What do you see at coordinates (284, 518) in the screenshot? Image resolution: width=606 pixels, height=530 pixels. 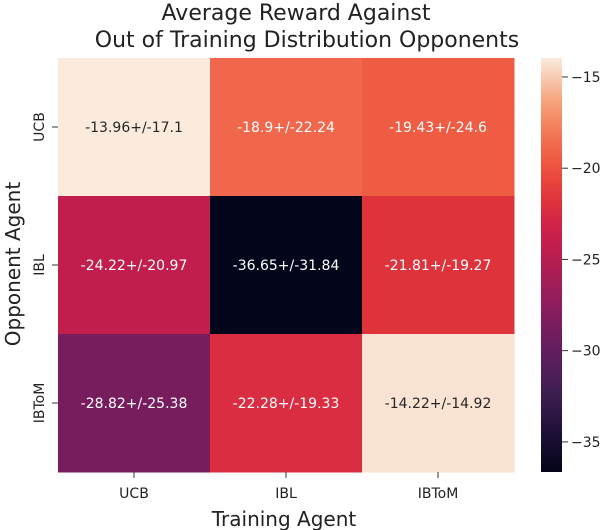 I see `x-axis-label: Training Agent` at bounding box center [284, 518].